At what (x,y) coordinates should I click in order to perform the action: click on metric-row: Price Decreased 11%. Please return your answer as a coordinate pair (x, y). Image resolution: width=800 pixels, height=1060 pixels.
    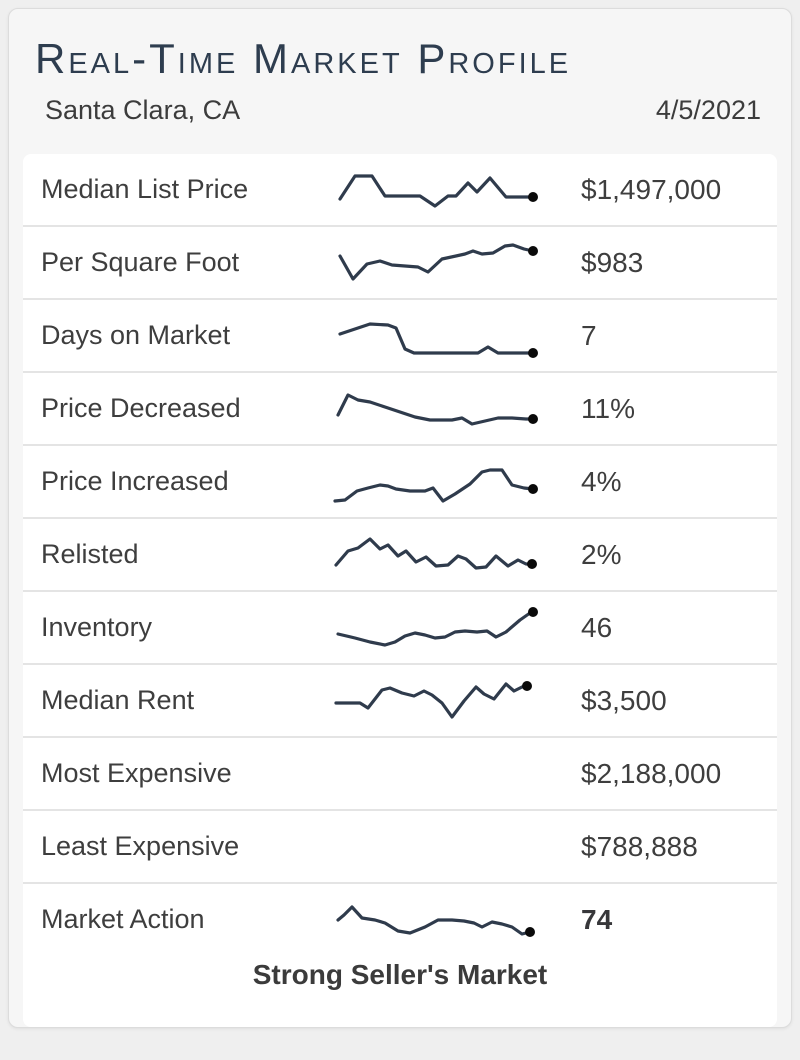
    Looking at the image, I should click on (400, 410).